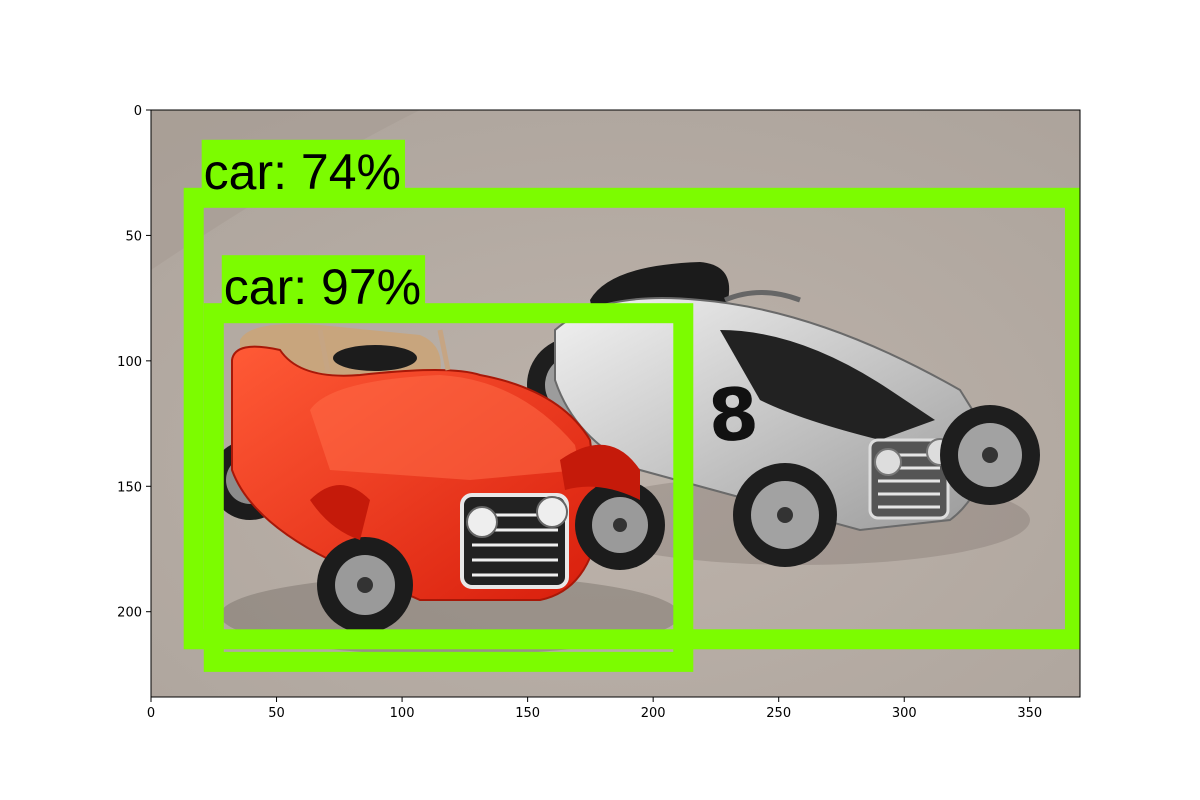 The width and height of the screenshot is (1200, 800). I want to click on detection-label: car: 74%, so click(302, 172).